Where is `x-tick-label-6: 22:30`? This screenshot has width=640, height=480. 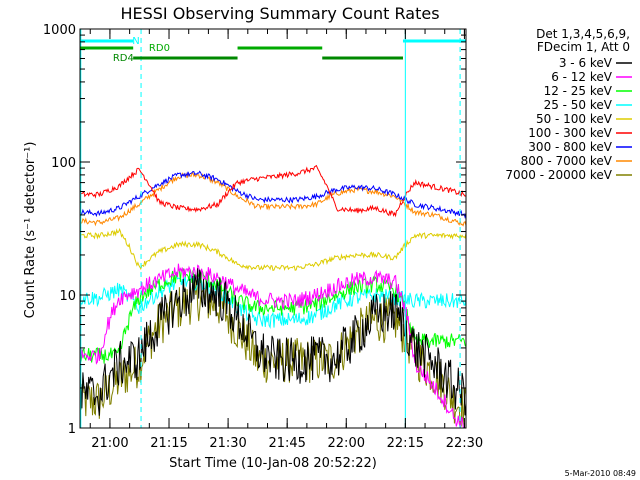
x-tick-label-6: 22:30 is located at coordinates (464, 443).